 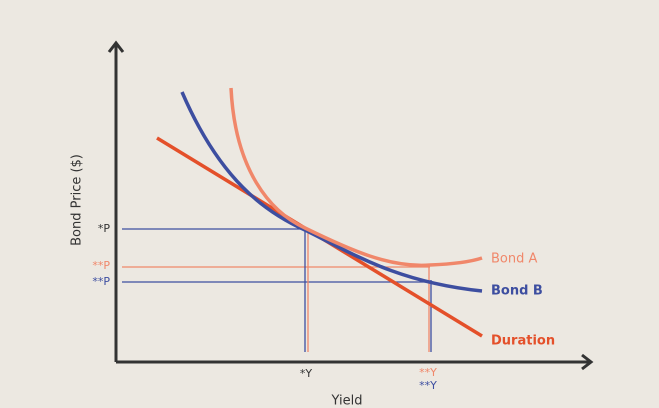 What do you see at coordinates (523, 341) in the screenshot?
I see `curve-label: Duration` at bounding box center [523, 341].